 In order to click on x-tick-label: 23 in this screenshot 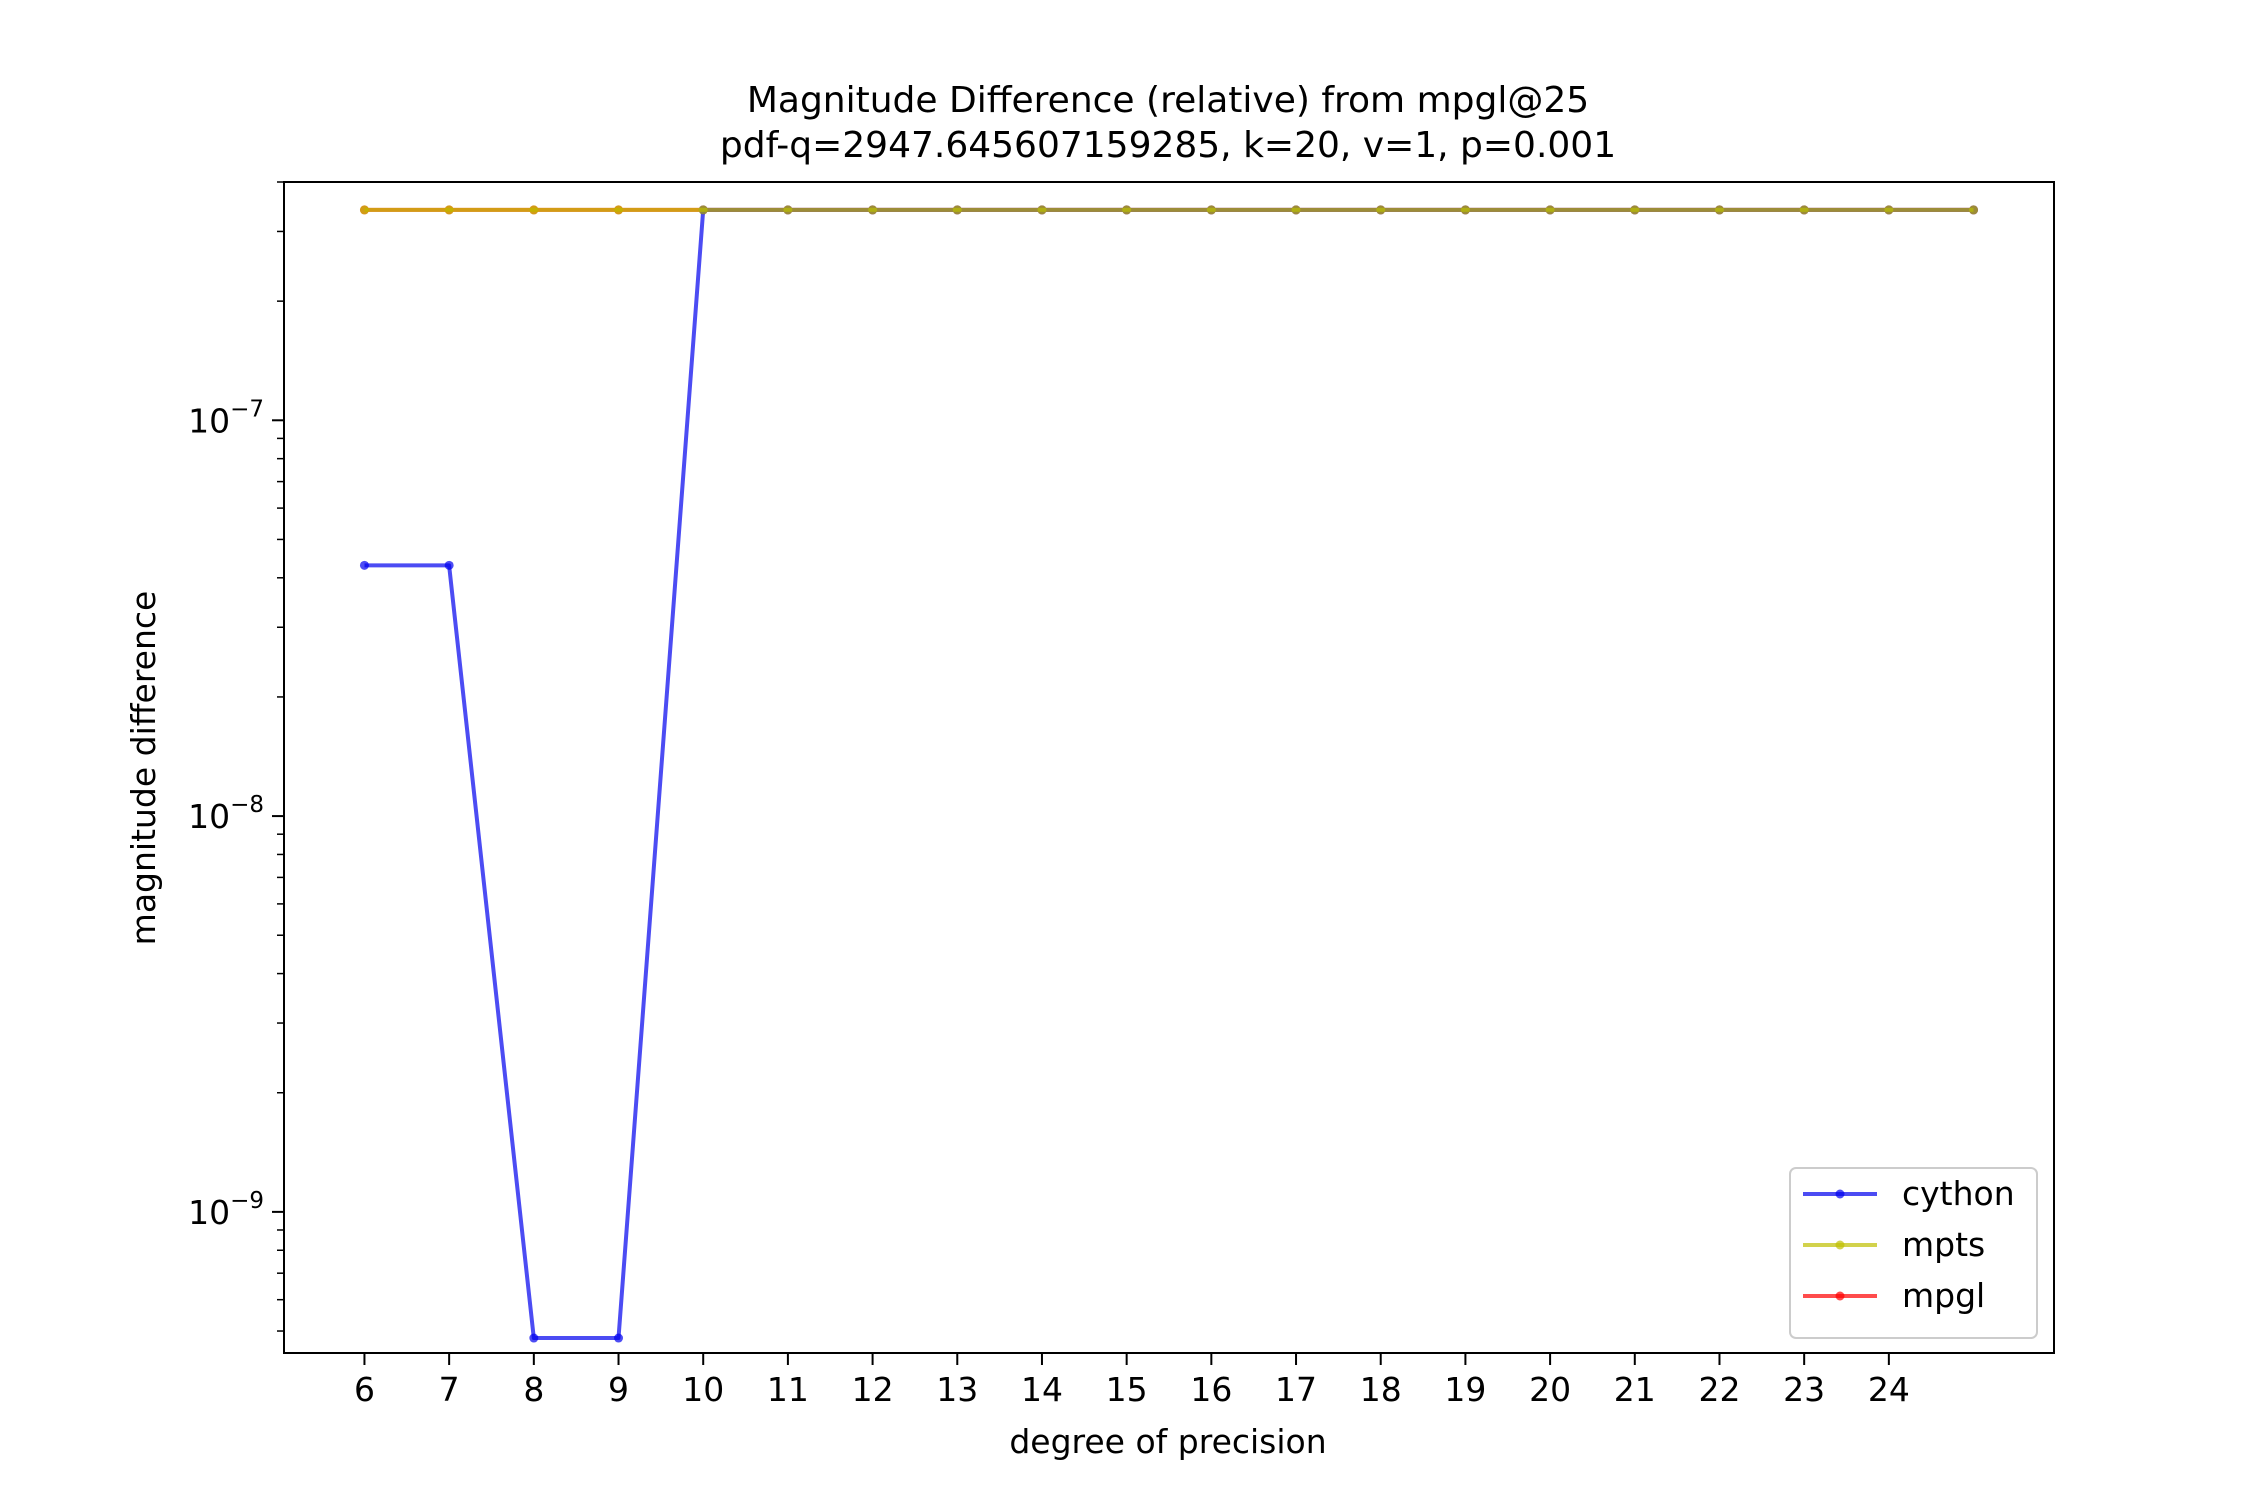, I will do `click(1804, 1389)`.